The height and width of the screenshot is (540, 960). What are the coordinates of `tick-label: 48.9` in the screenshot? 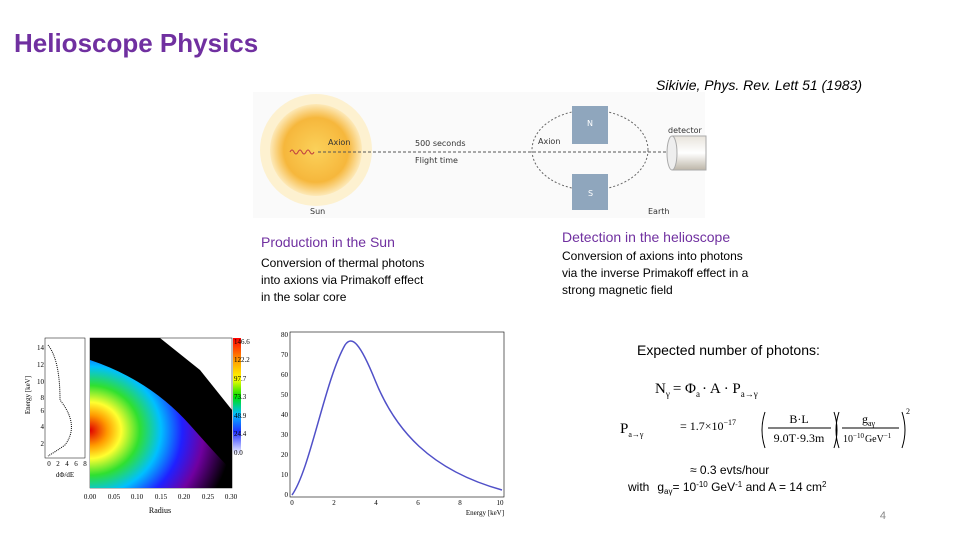 It's located at (240, 416).